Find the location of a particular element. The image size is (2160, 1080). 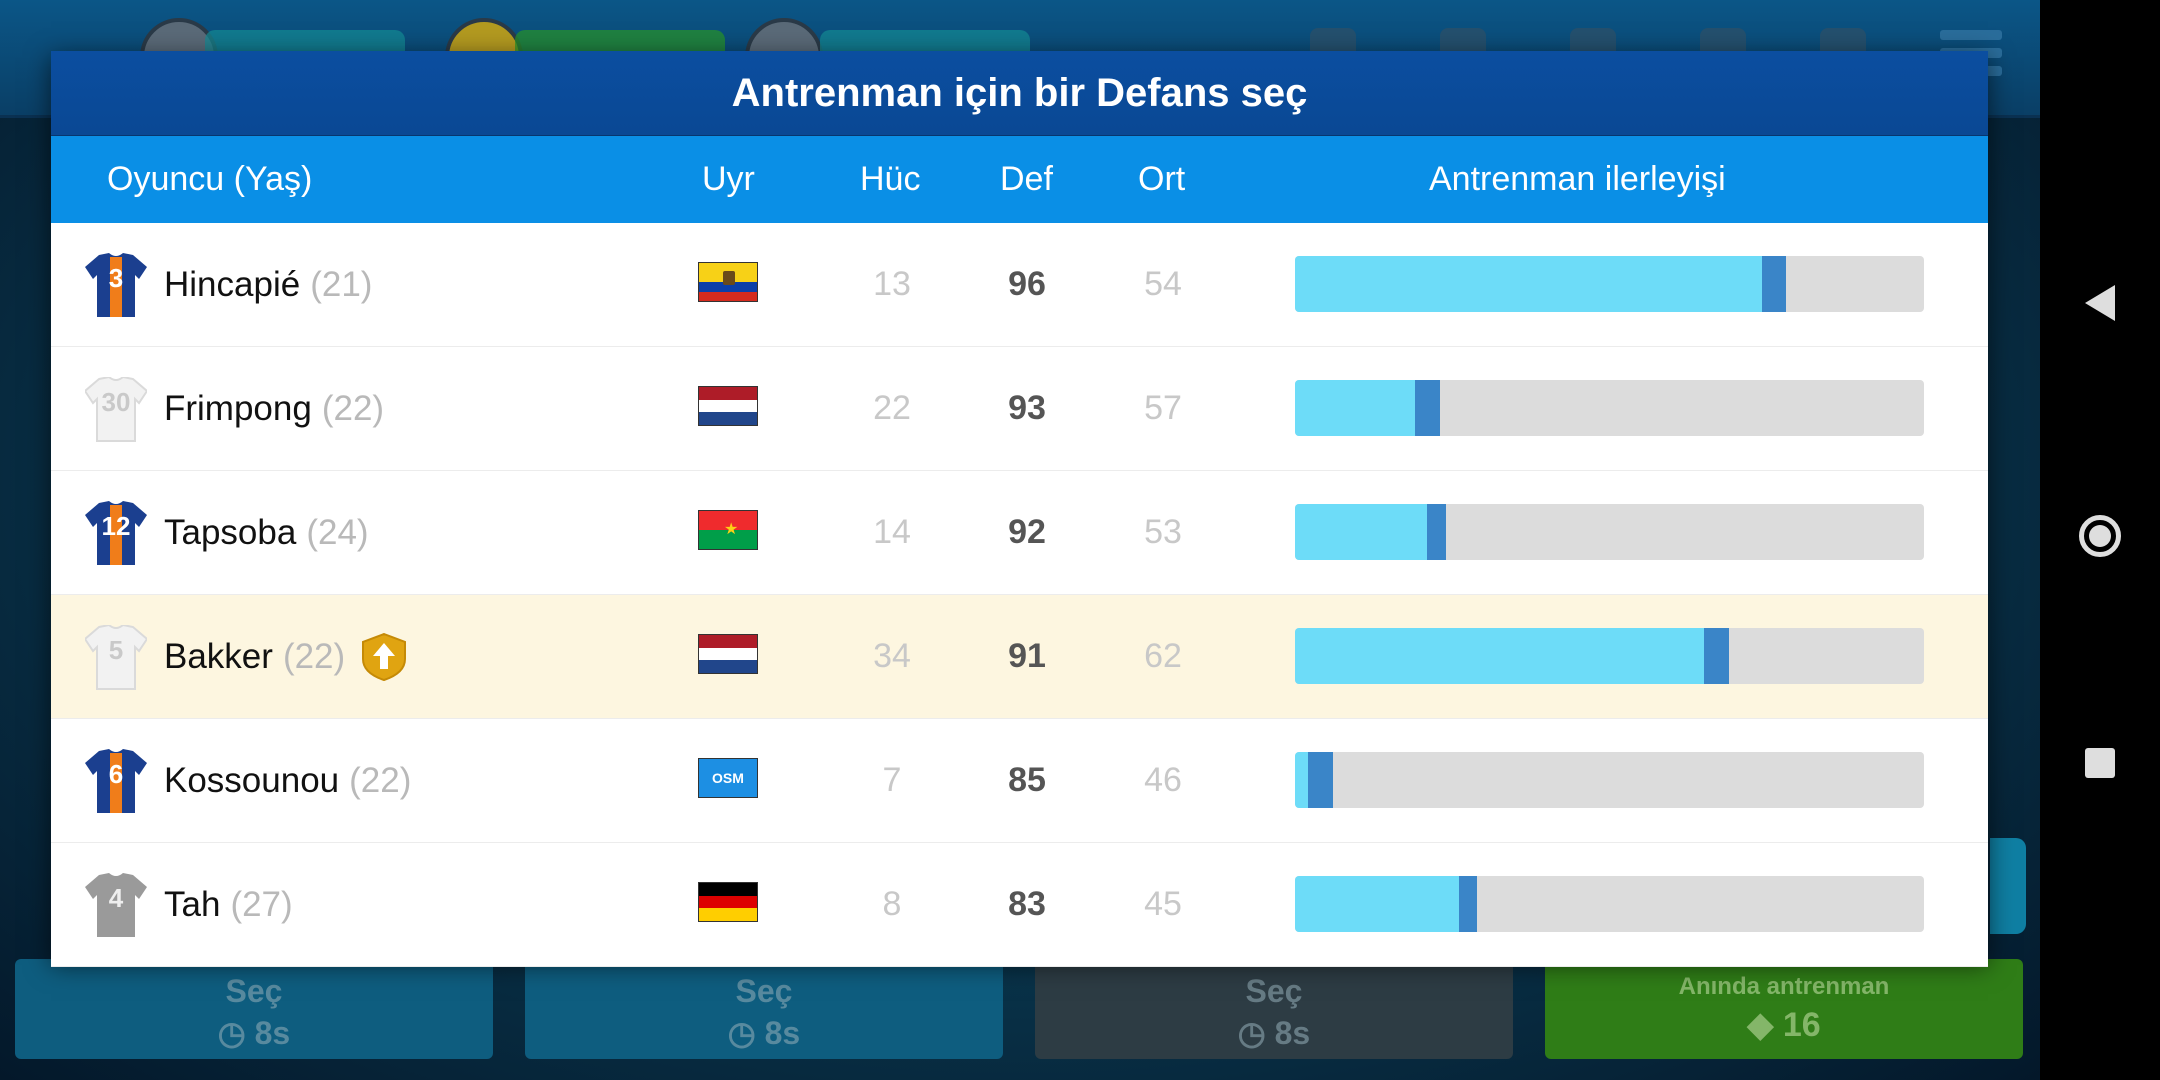

player-row: 6 Kossounou (22) OSM 7 85 46 is located at coordinates (1019, 781).